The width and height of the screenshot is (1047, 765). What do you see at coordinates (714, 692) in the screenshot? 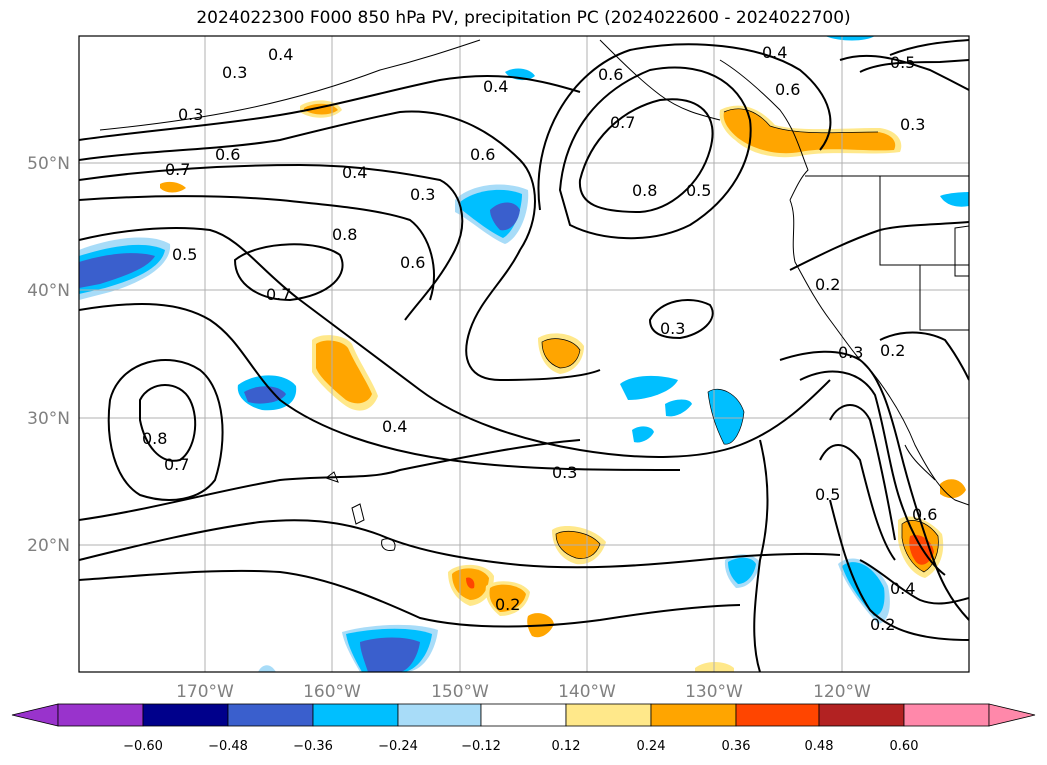
I see `lon-label: 130°W` at bounding box center [714, 692].